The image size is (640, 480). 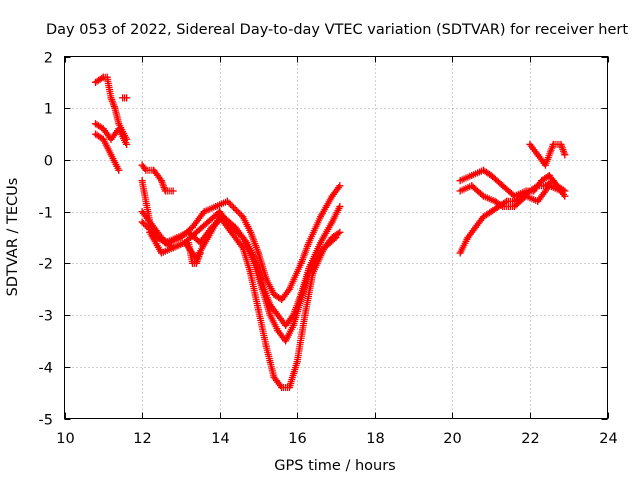 I want to click on x-tick-label: 22, so click(x=530, y=439).